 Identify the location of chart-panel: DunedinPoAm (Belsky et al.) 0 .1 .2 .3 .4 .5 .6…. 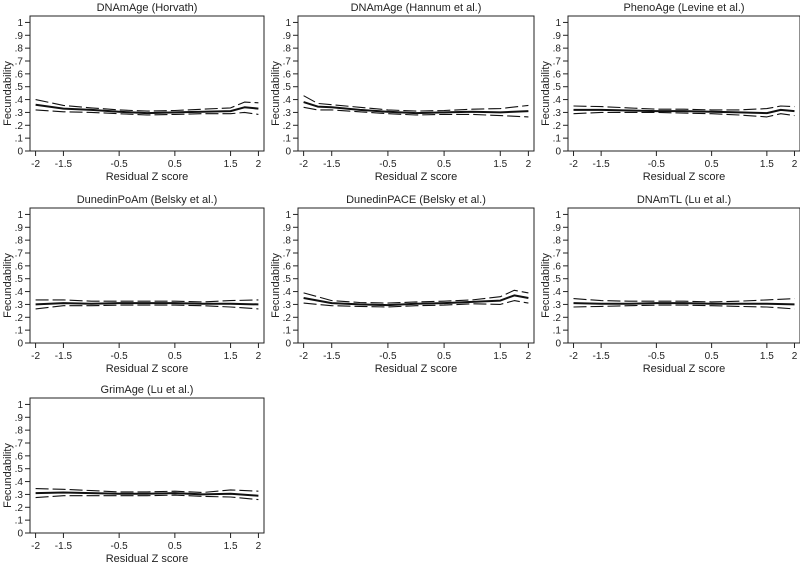
(133, 284).